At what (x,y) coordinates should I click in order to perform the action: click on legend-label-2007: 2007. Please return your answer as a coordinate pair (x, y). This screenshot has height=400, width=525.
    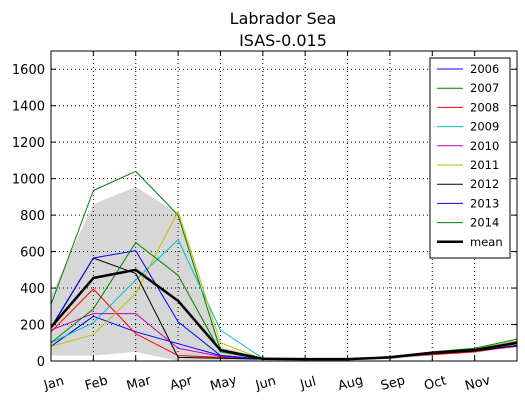
    Looking at the image, I should click on (484, 88).